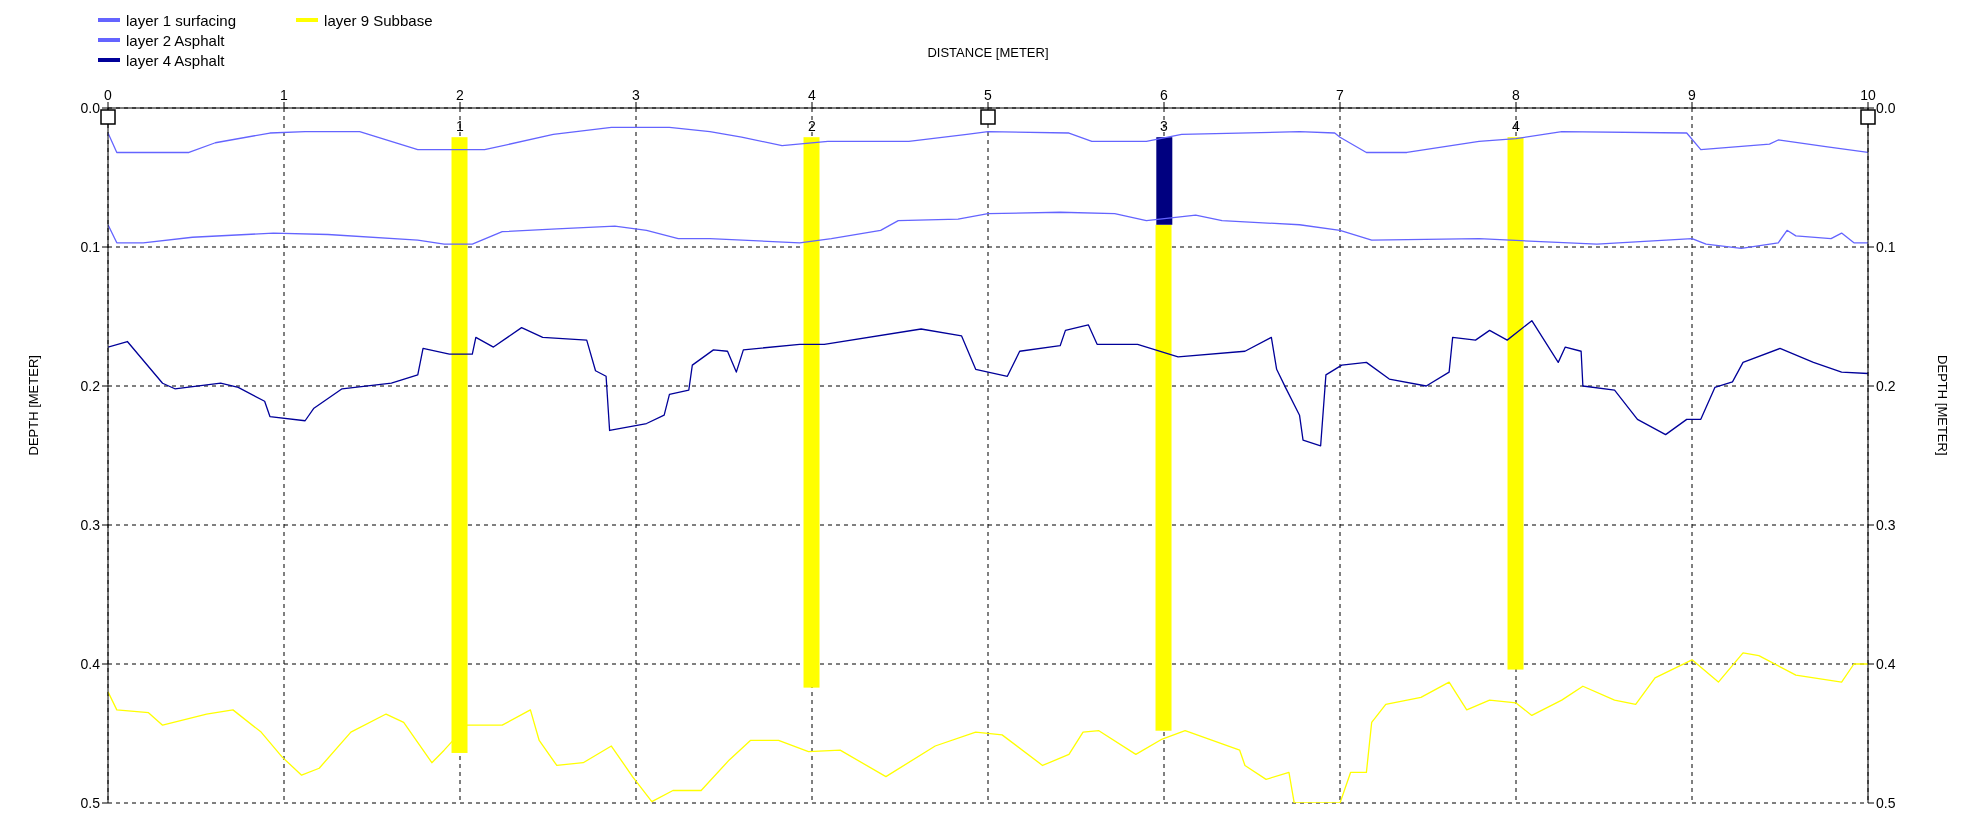  What do you see at coordinates (988, 95) in the screenshot?
I see `x-tick-label: 5` at bounding box center [988, 95].